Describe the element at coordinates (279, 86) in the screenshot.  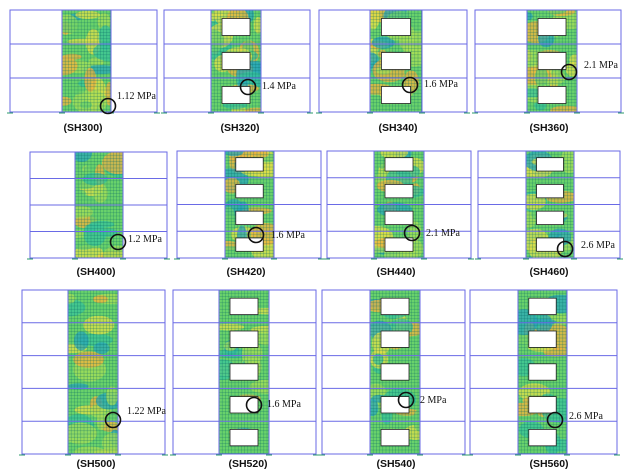
I see `max-stress-label: 1.4 MPa` at that location.